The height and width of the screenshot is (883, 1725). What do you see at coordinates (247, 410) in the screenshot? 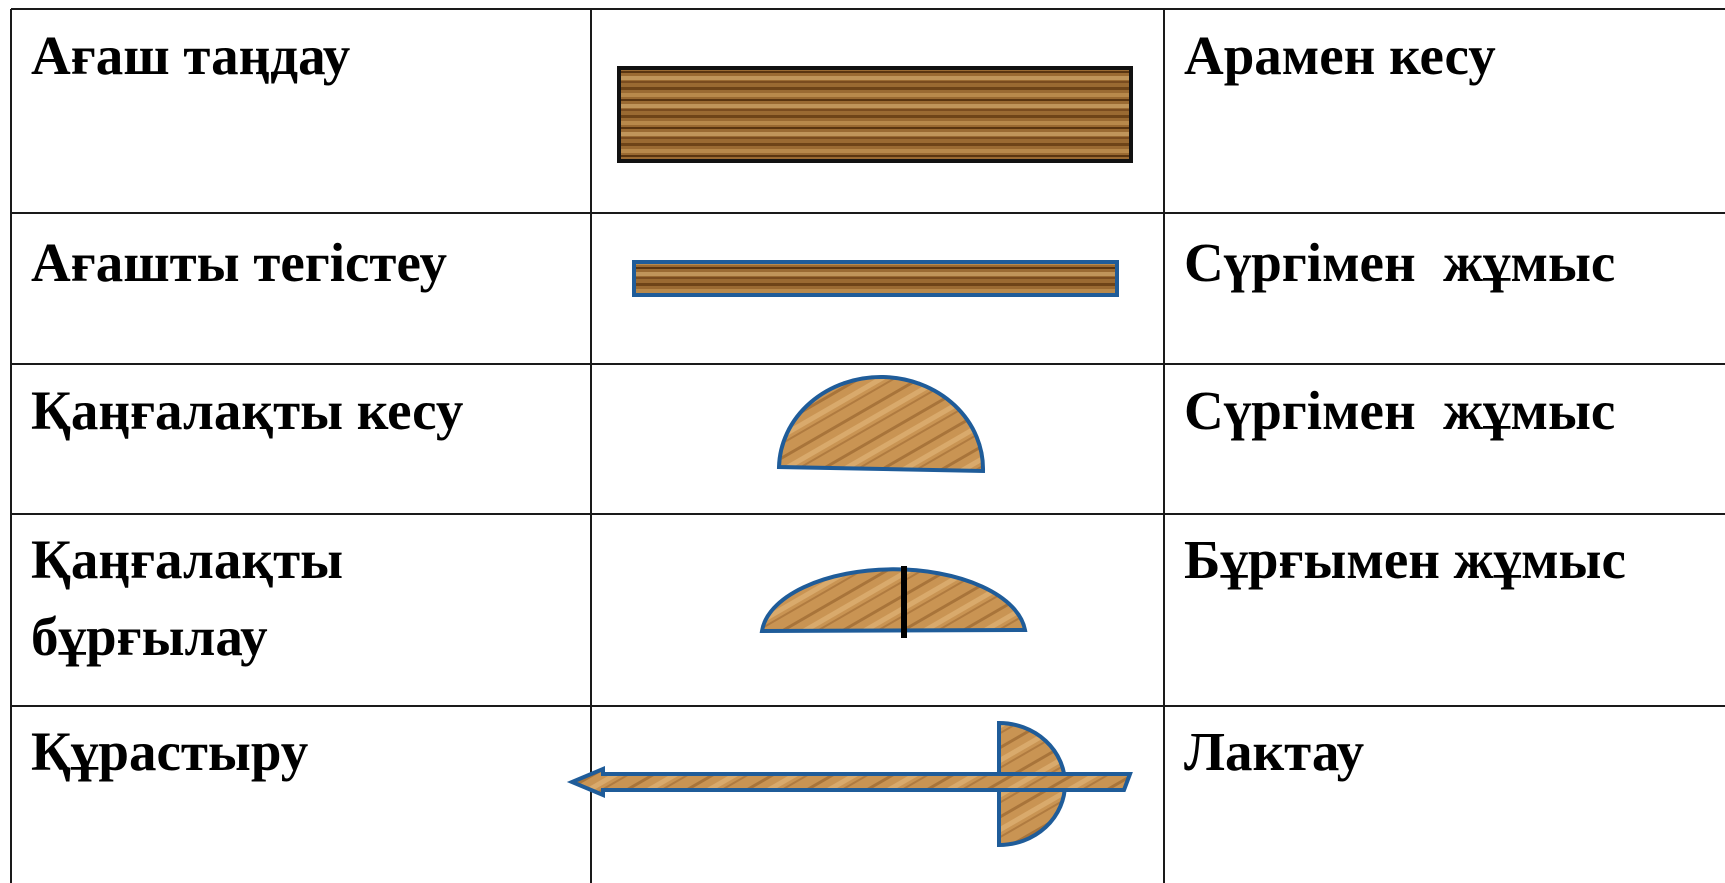
I see `cell-text: Қаңғалақты кесу` at bounding box center [247, 410].